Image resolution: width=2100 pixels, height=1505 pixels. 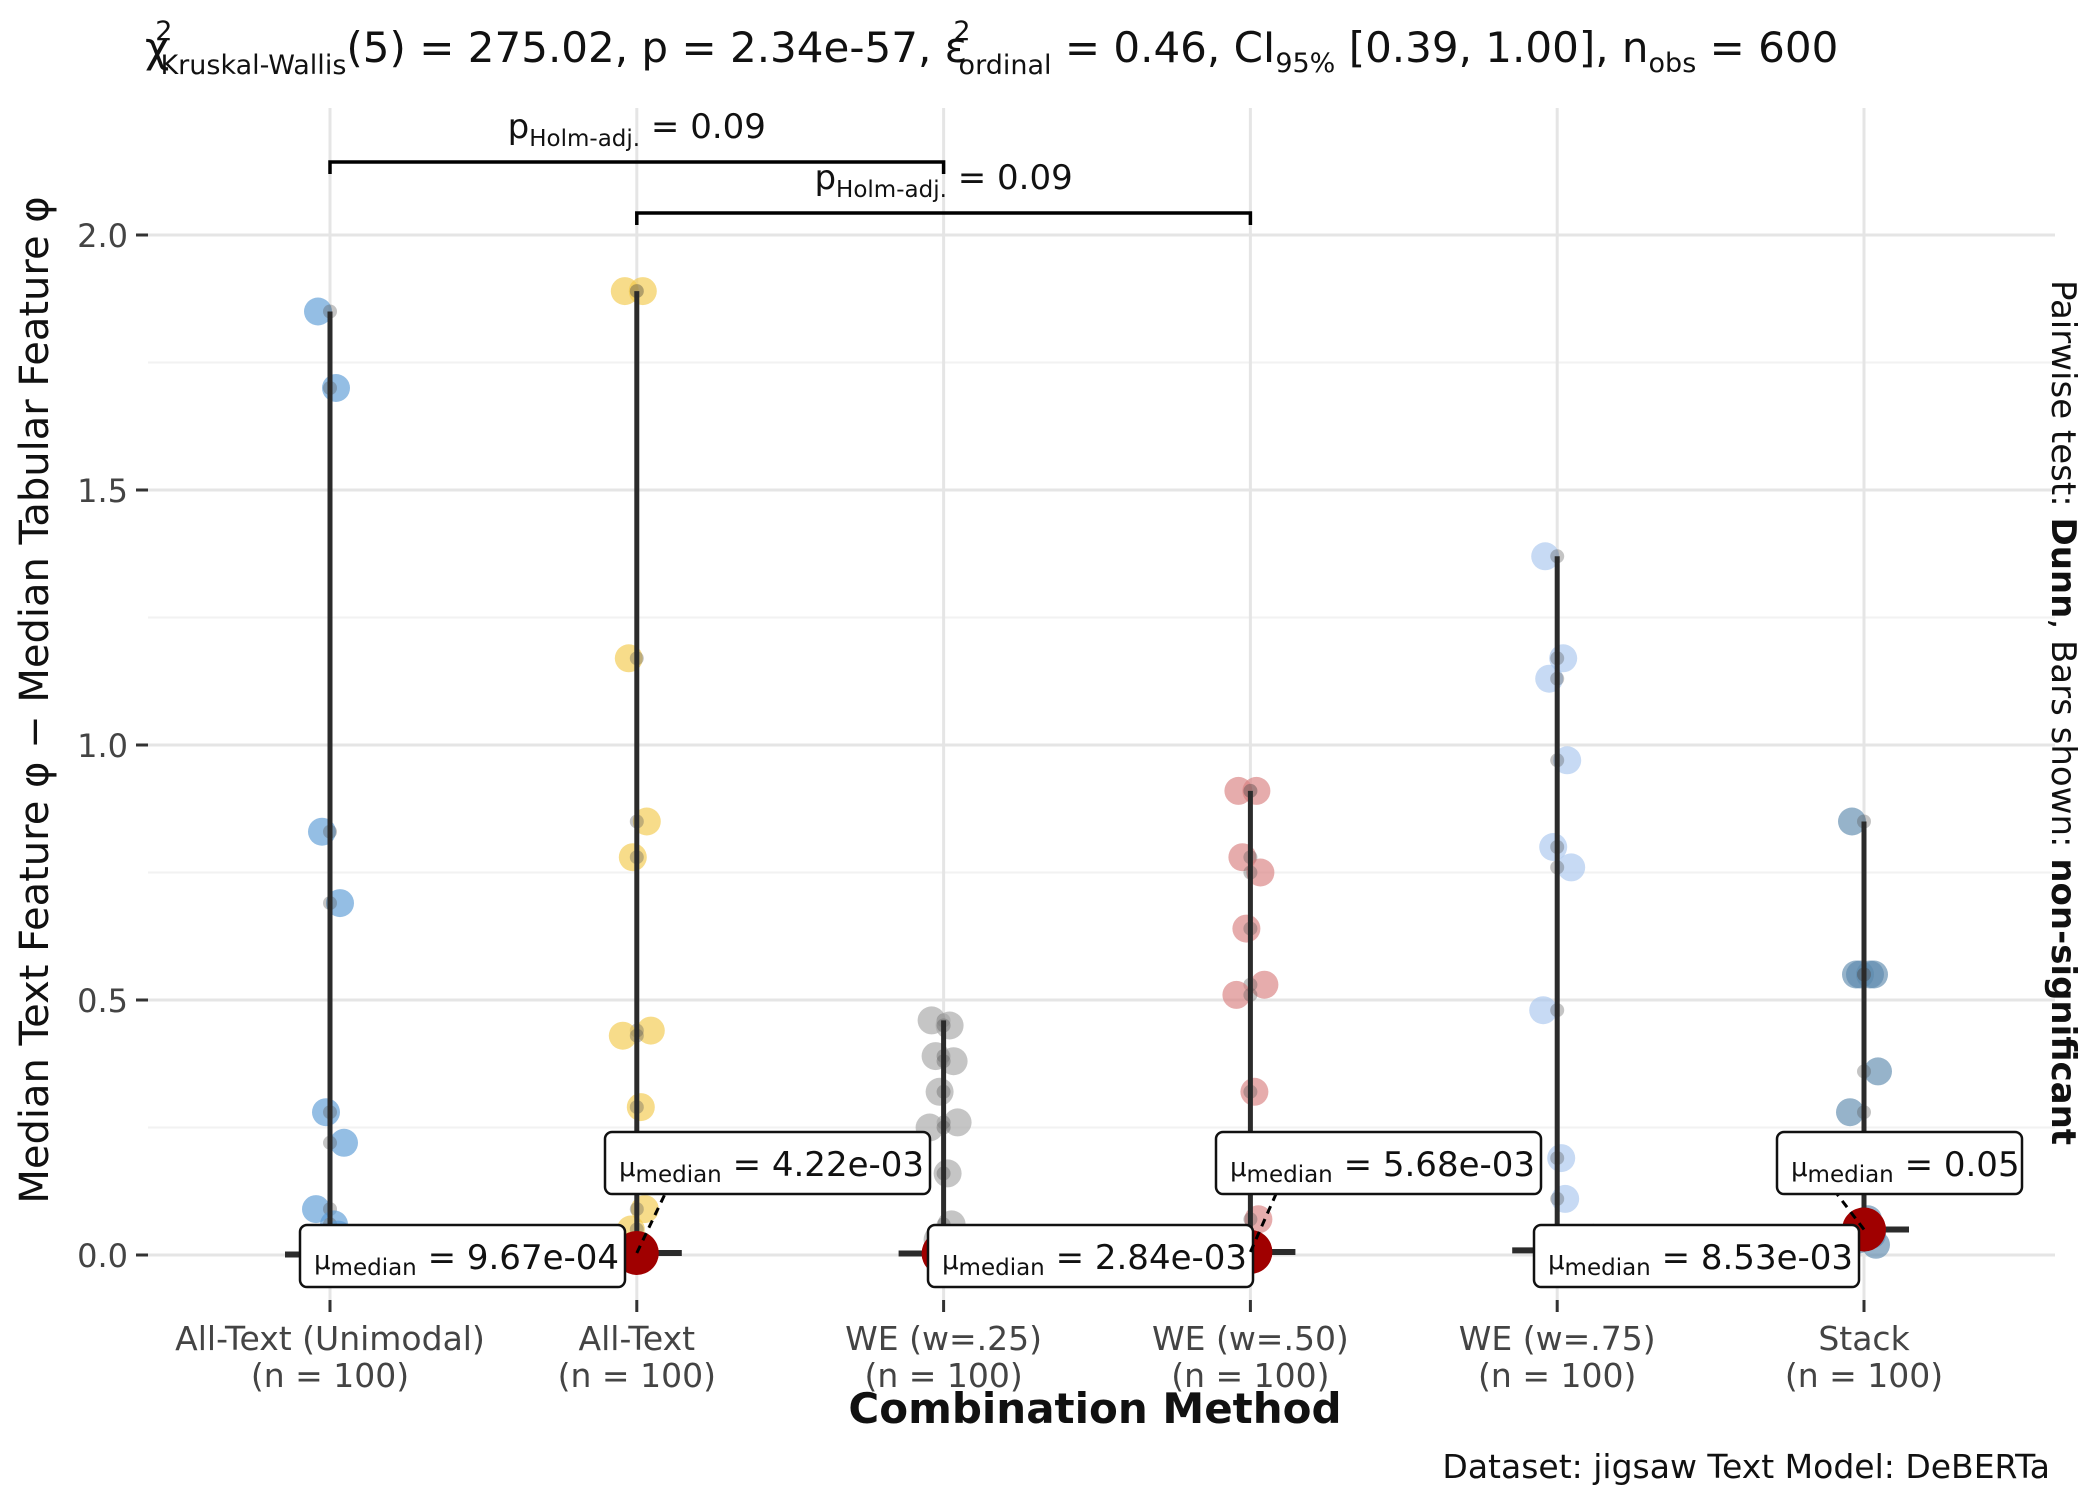 What do you see at coordinates (102, 491) in the screenshot?
I see `y-tick-label: 1.5` at bounding box center [102, 491].